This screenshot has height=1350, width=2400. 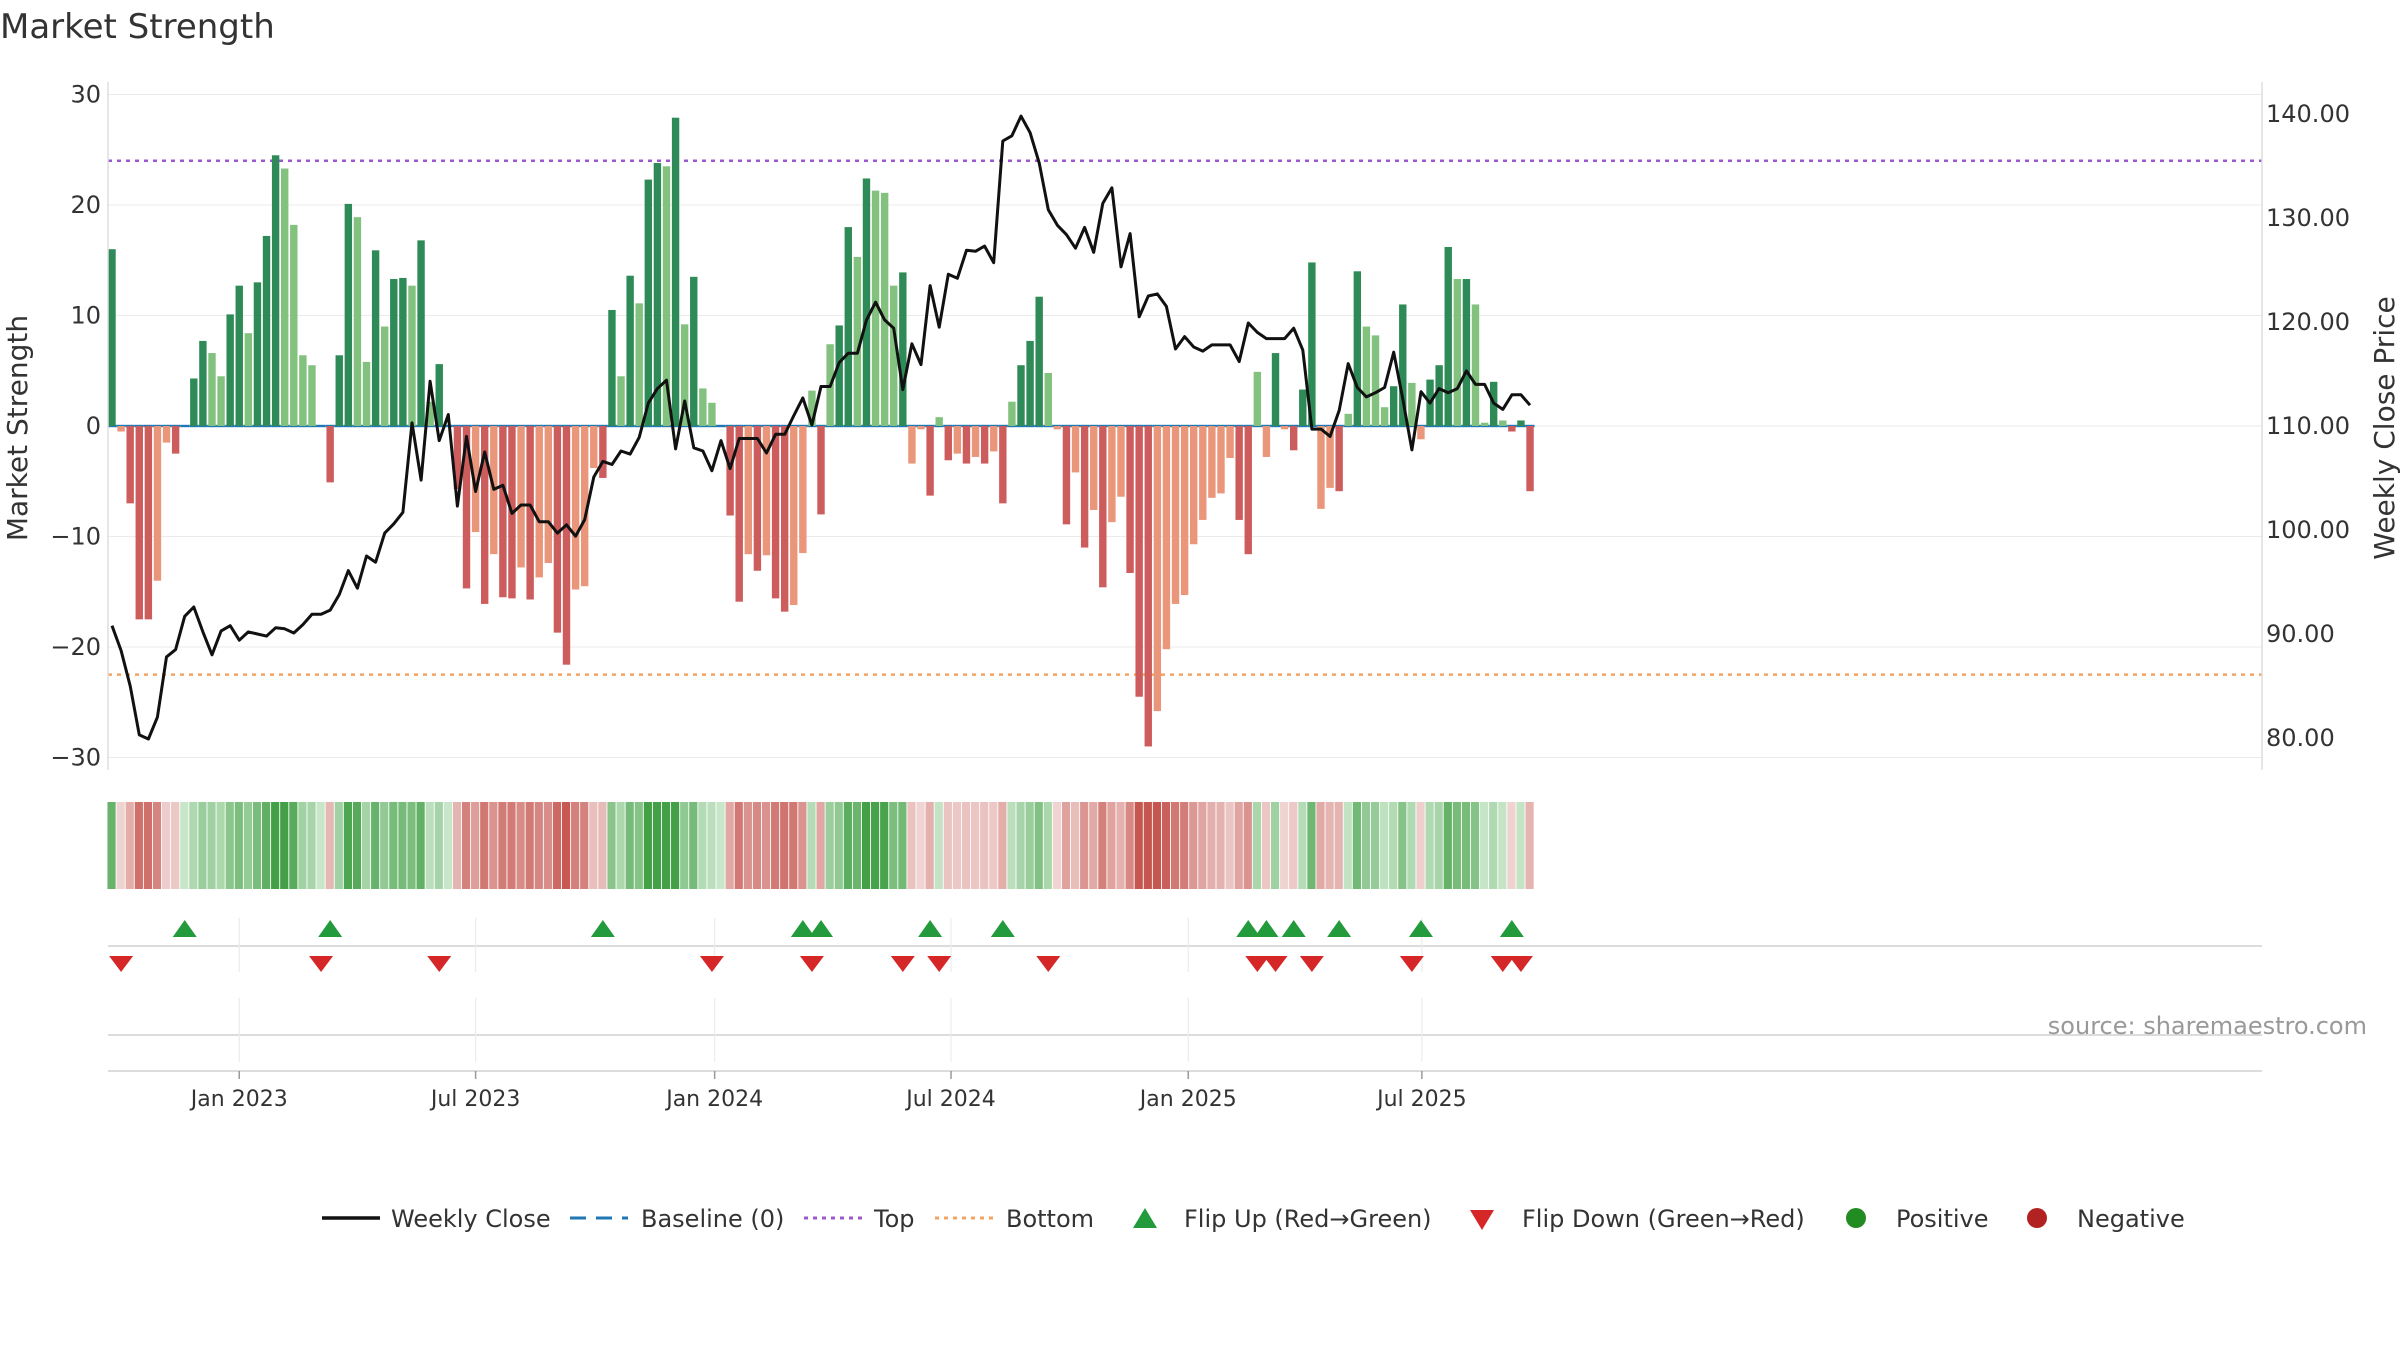 I want to click on legend-item-flip-down: Flip Down (Green→Red), so click(x=1637, y=1219).